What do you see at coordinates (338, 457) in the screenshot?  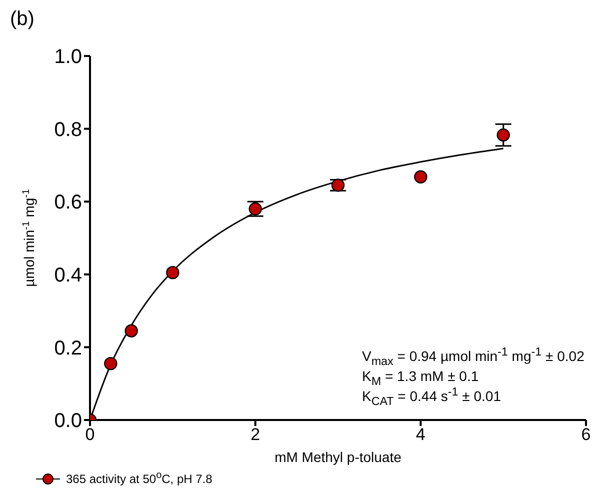 I see `x-axis-title: mM Methyl p-toluate` at bounding box center [338, 457].